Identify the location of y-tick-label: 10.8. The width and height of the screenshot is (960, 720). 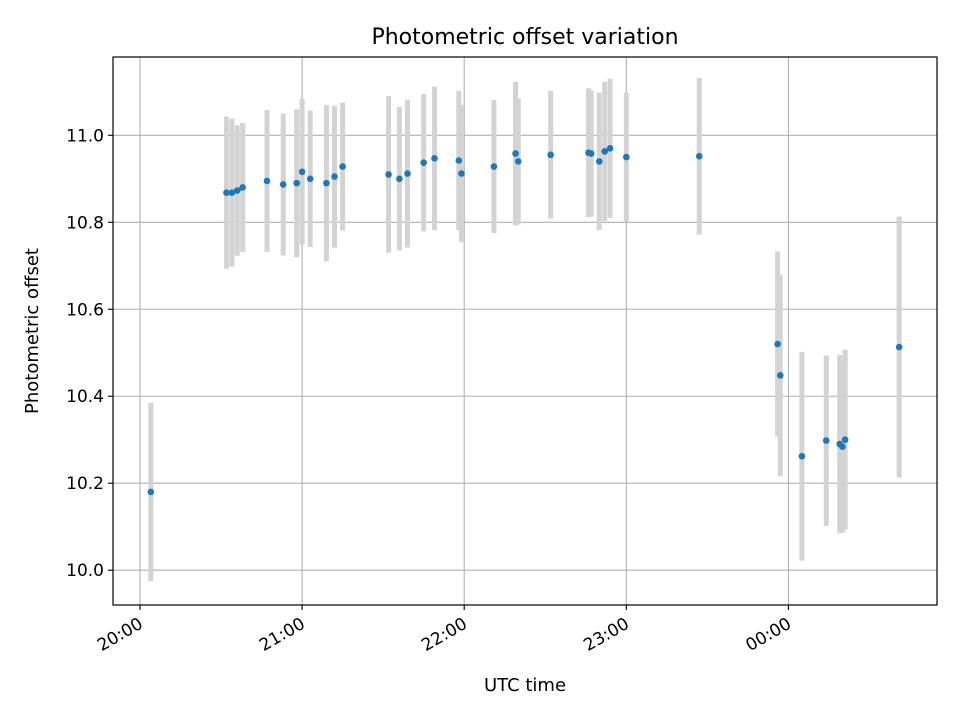
(85, 223).